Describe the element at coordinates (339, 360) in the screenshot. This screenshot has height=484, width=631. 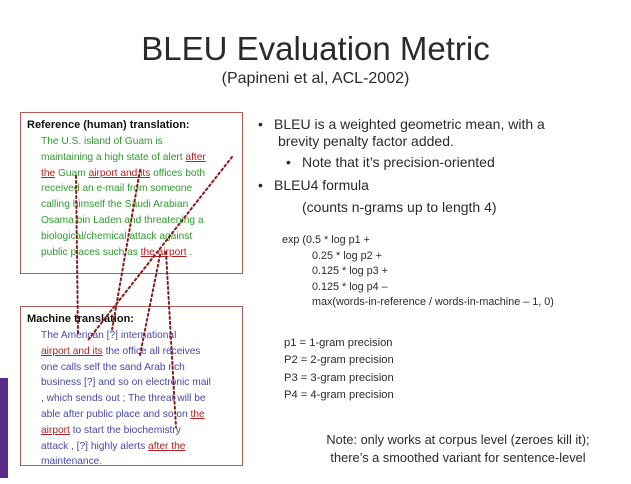
I see `definition-line: P2 = 2-gram precision` at that location.